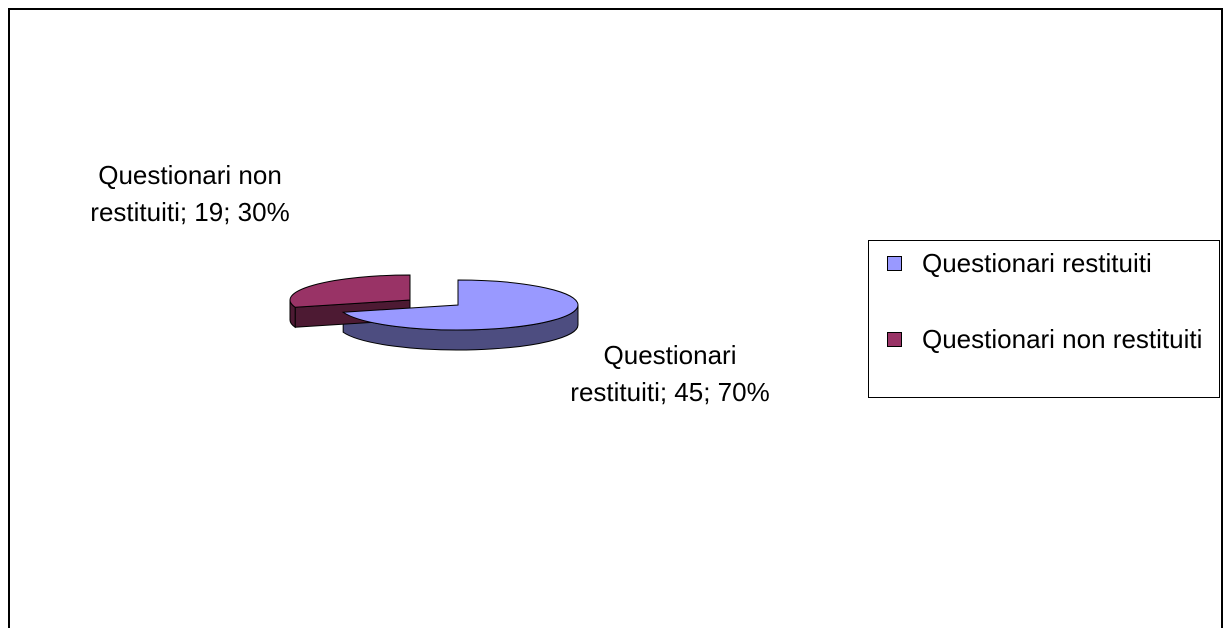 The width and height of the screenshot is (1232, 628). What do you see at coordinates (1062, 339) in the screenshot?
I see `legend-text: Questionari non restituiti` at bounding box center [1062, 339].